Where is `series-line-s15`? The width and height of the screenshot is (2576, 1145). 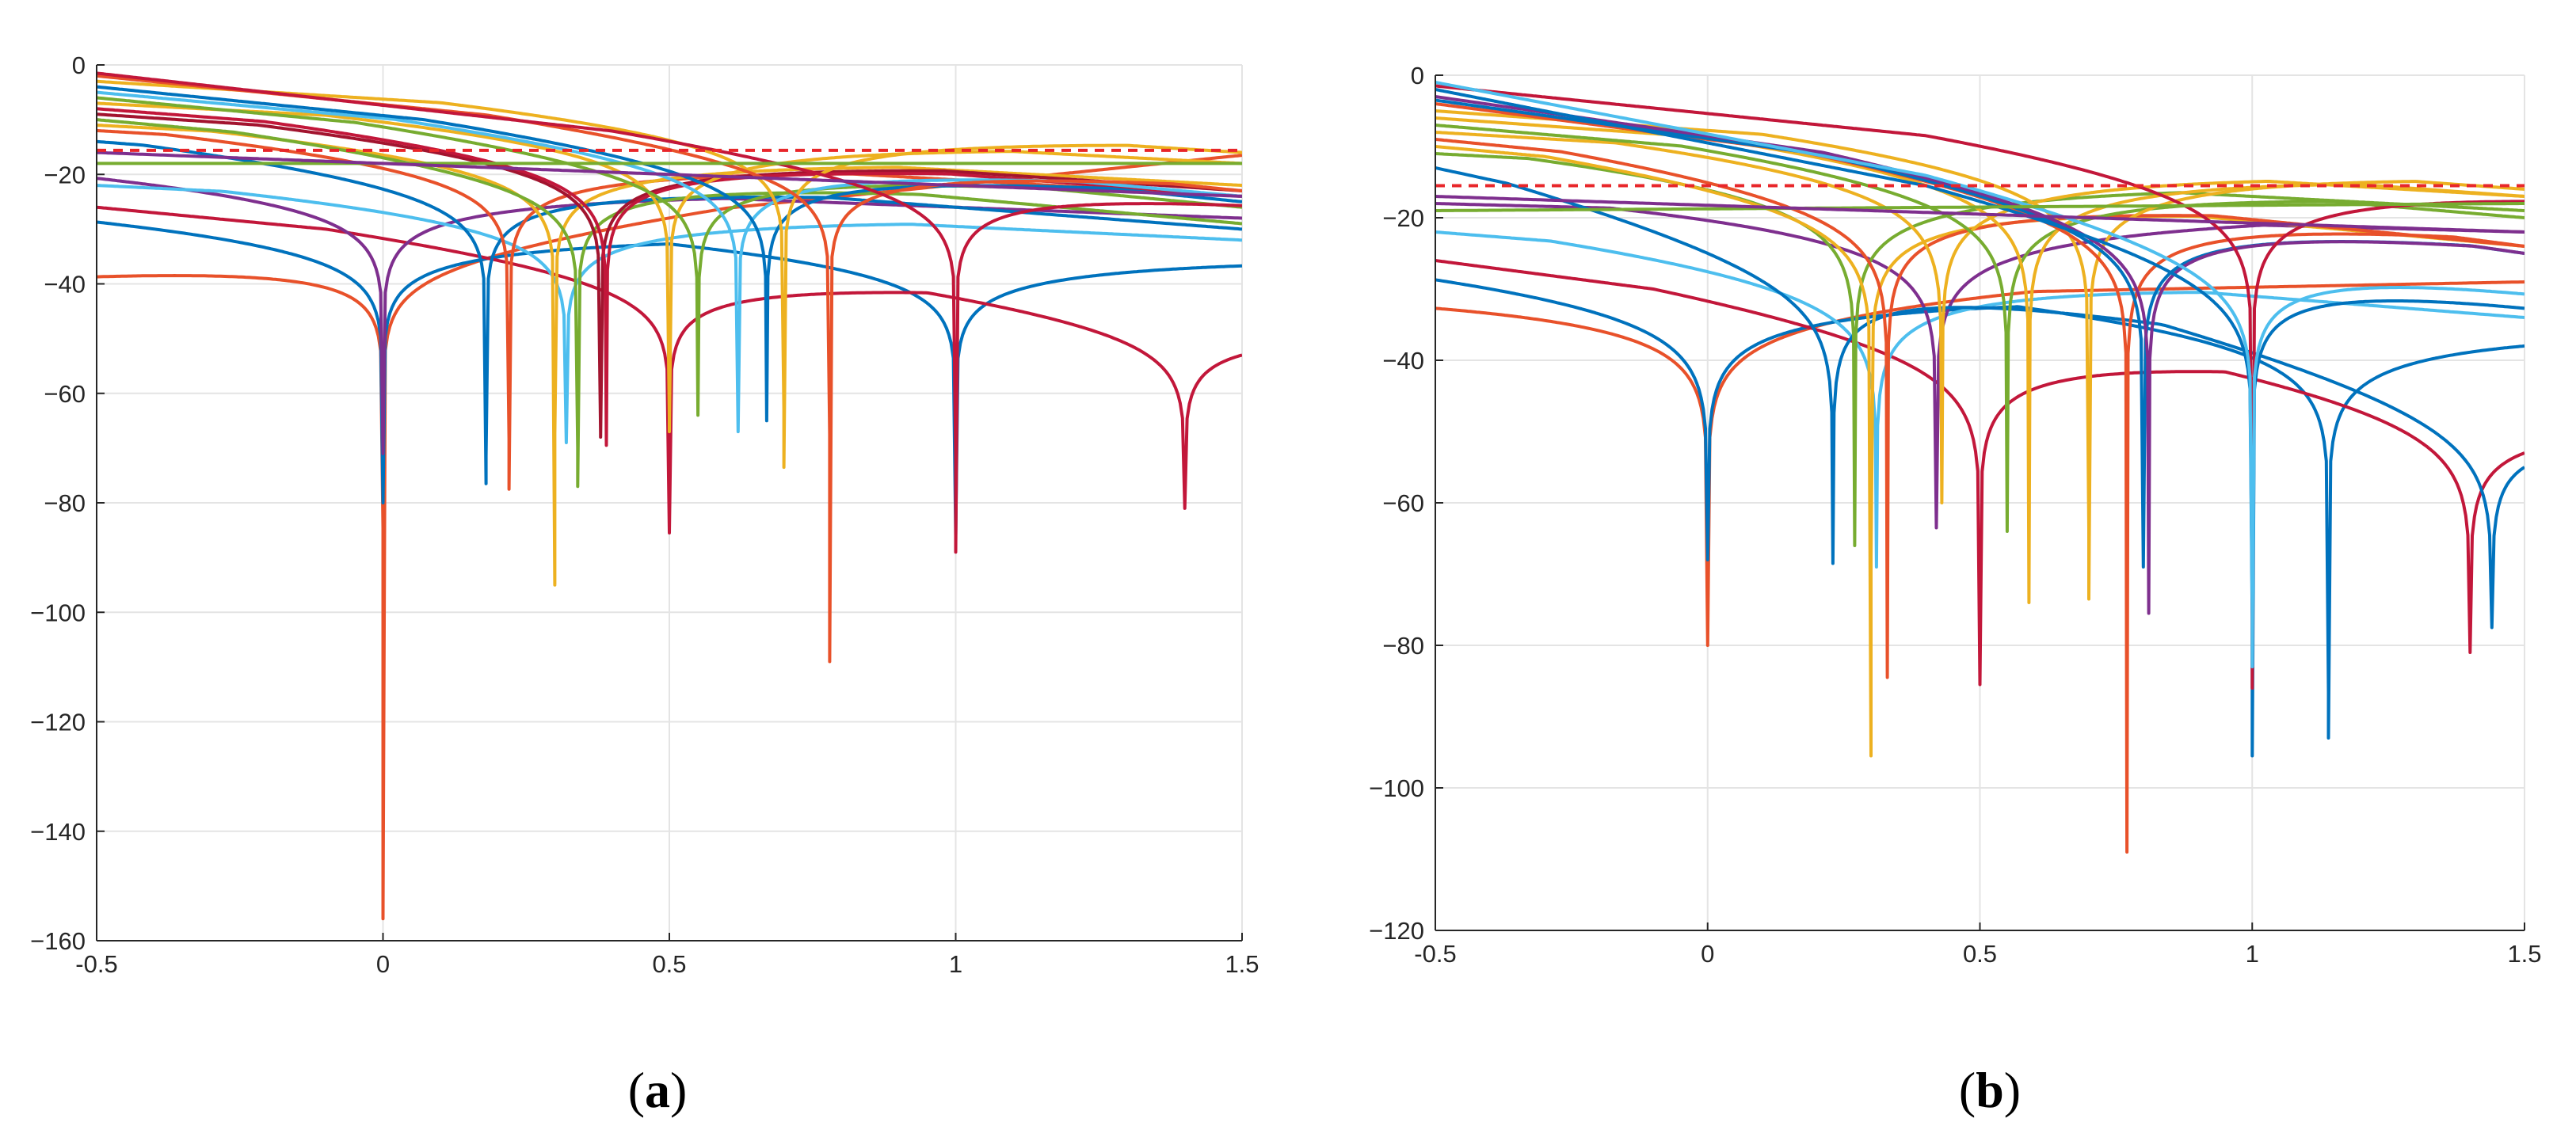 series-line-s15 is located at coordinates (670, 254).